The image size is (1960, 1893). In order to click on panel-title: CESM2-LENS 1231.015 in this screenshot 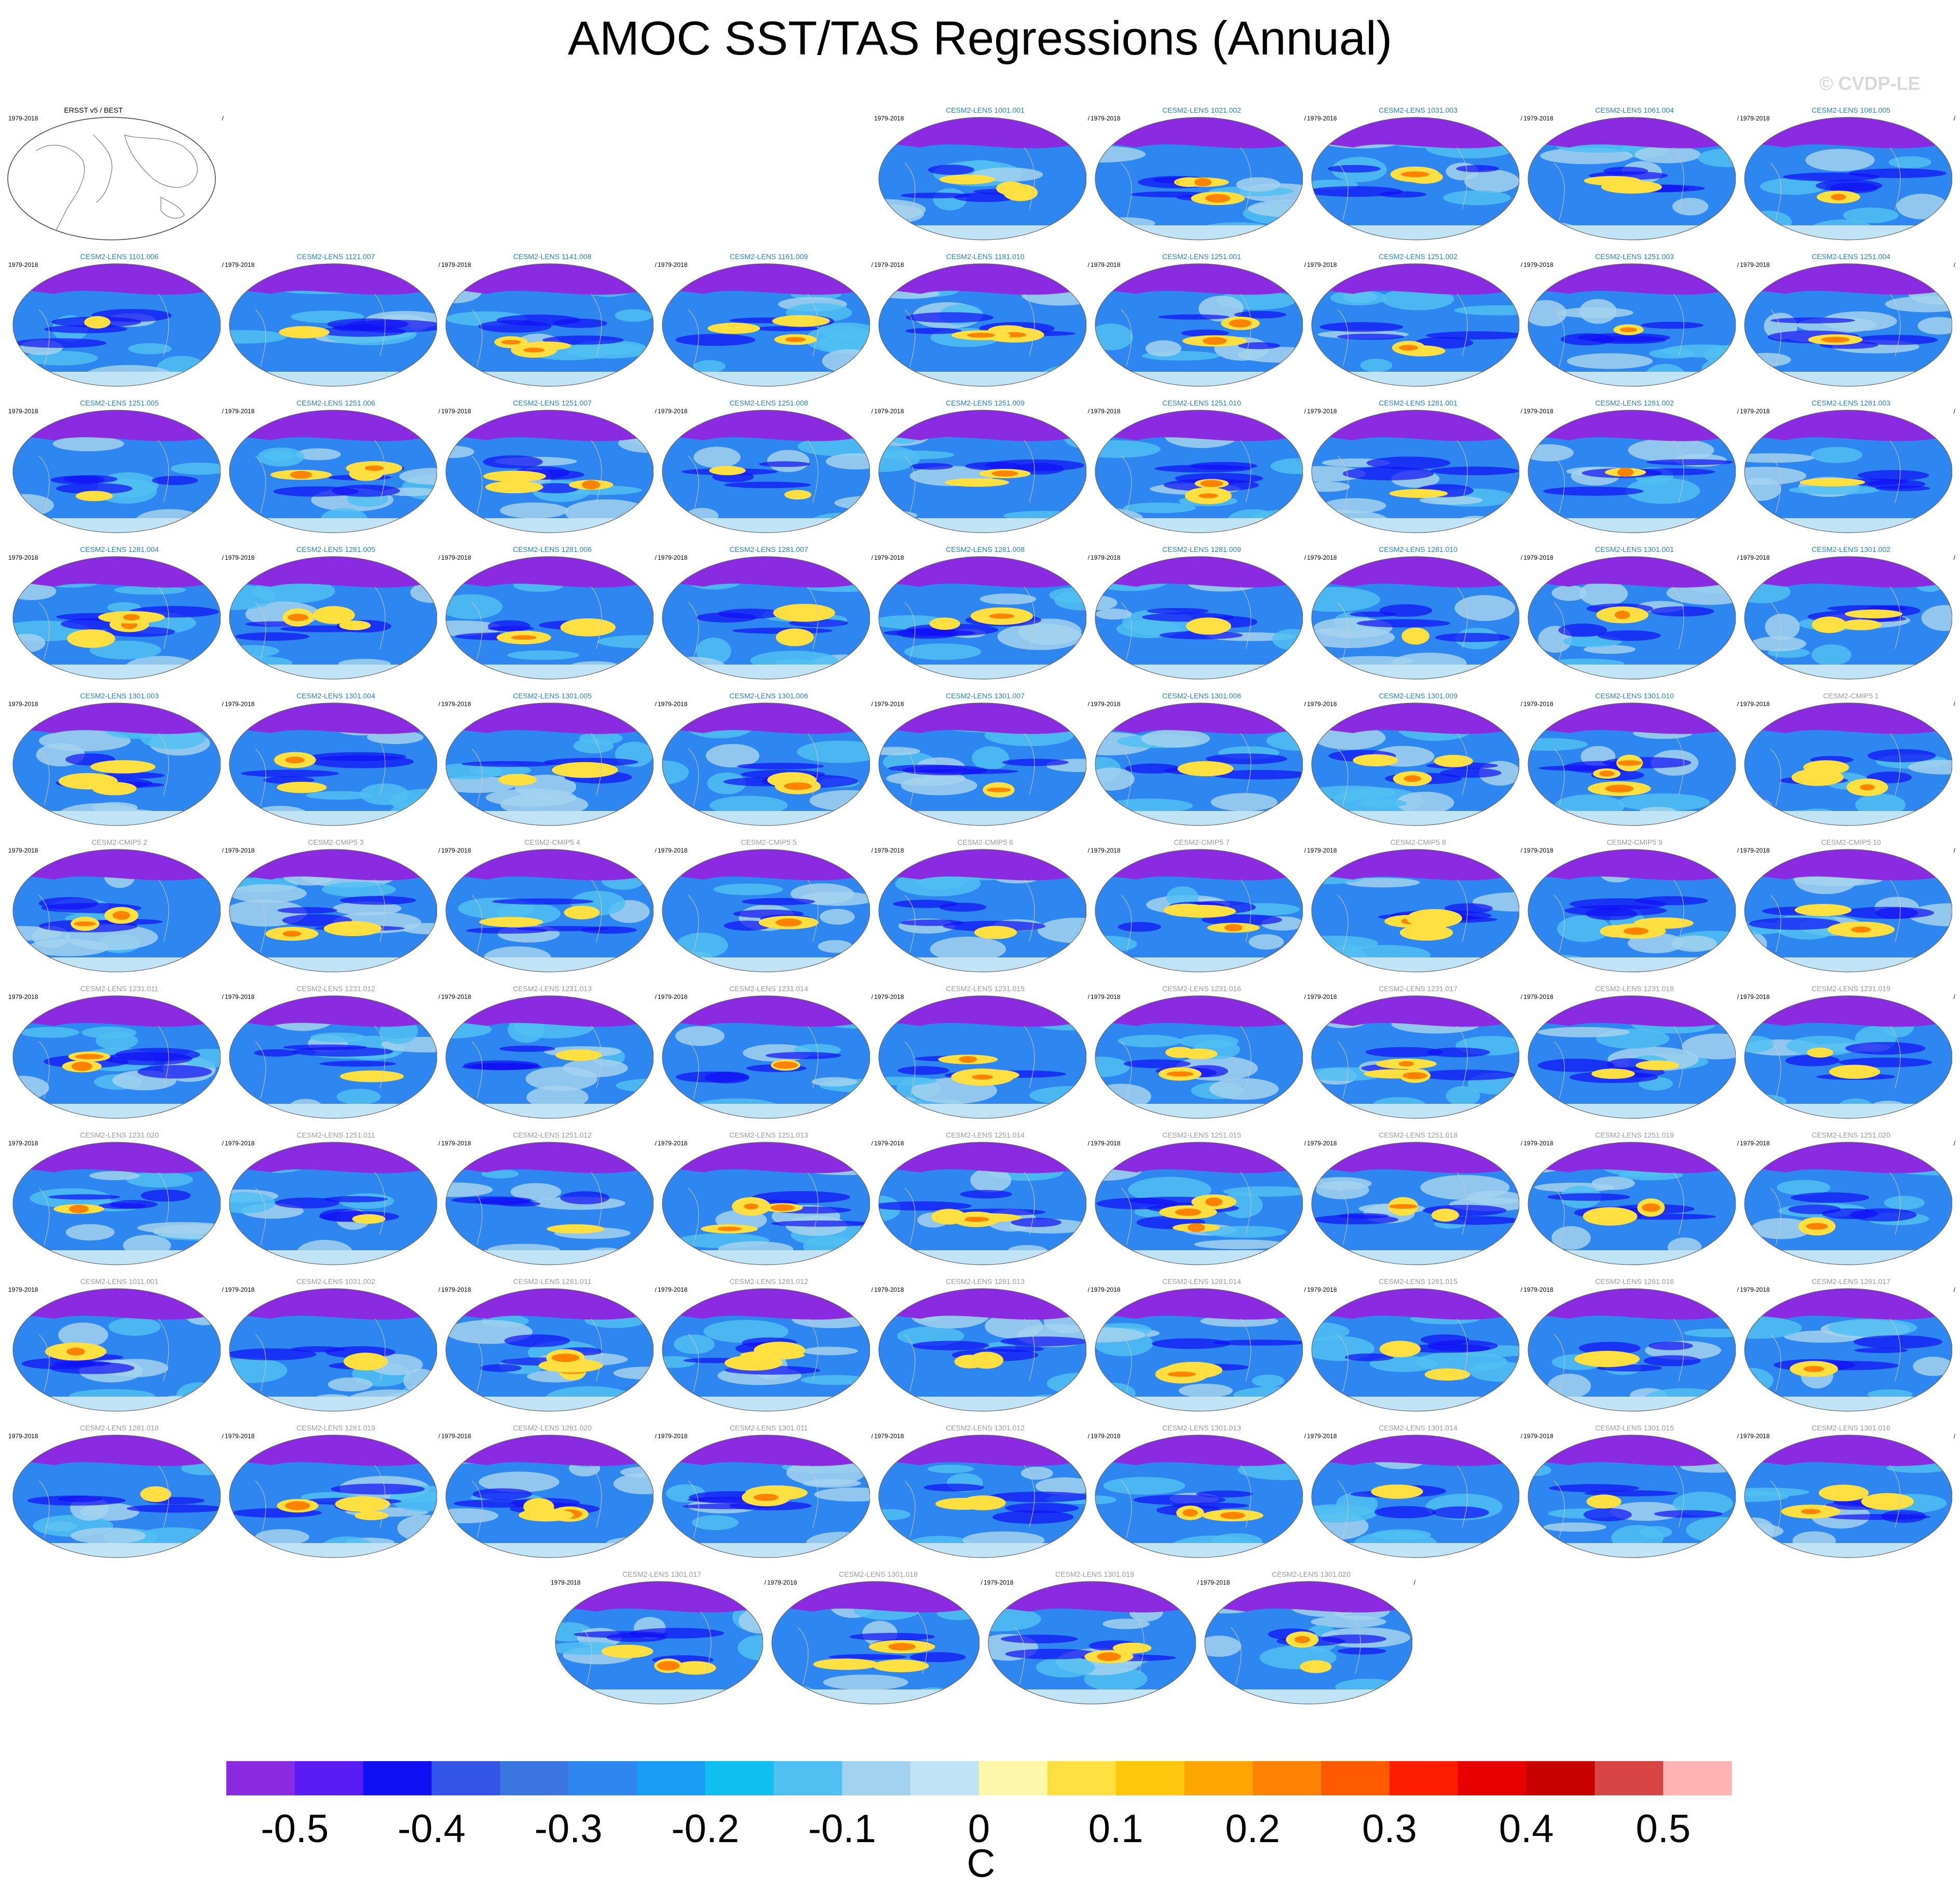, I will do `click(985, 988)`.